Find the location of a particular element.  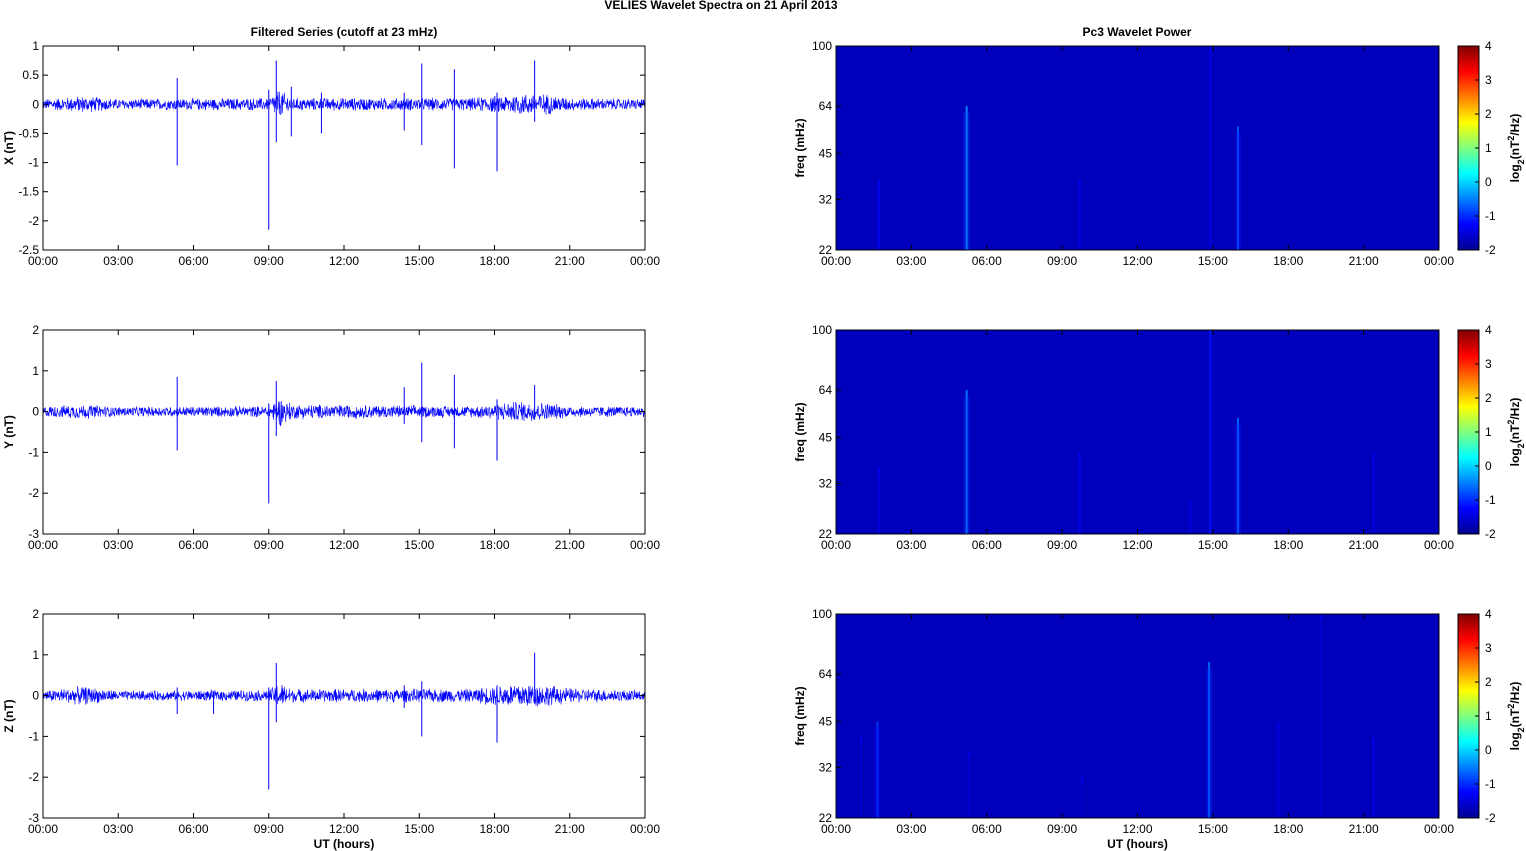

x-tick-label: 06:00 is located at coordinates (193, 261).